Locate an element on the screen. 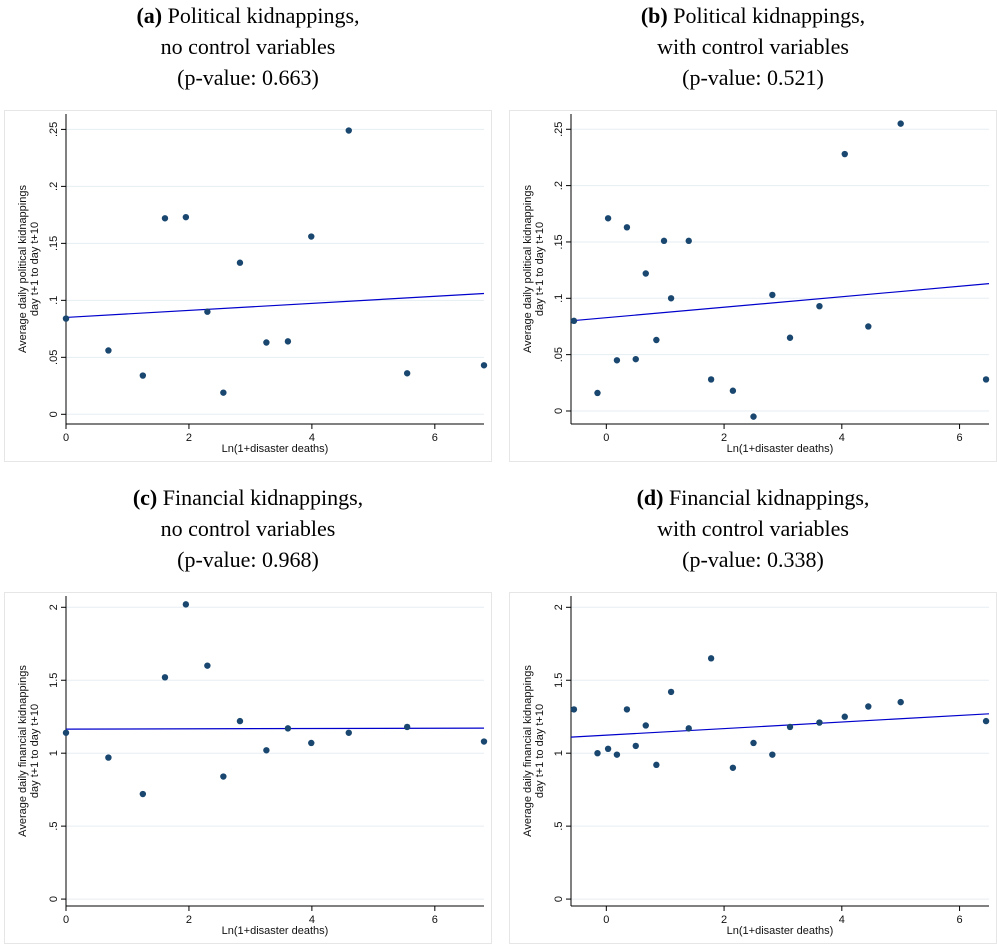 The image size is (997, 945). y-tick-label: 0 is located at coordinates (559, 411).